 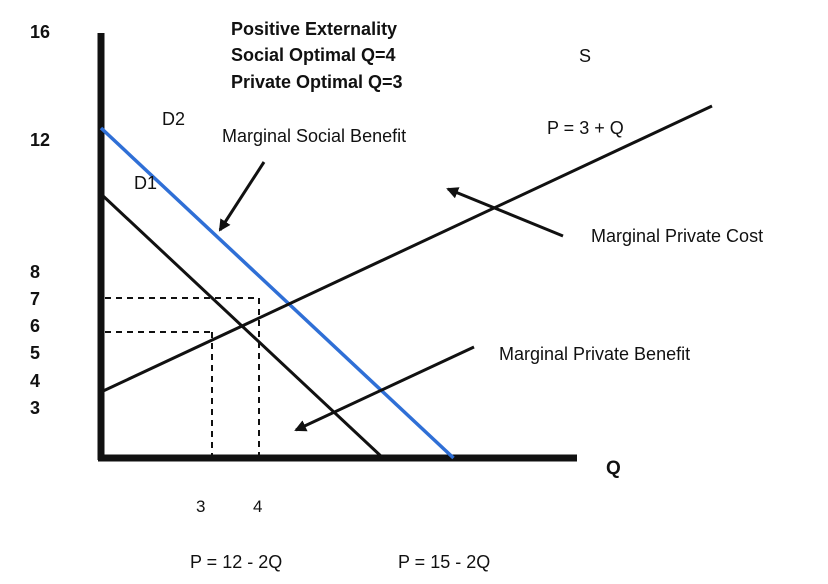 I want to click on y-tick-label-12: 12, so click(x=40, y=140).